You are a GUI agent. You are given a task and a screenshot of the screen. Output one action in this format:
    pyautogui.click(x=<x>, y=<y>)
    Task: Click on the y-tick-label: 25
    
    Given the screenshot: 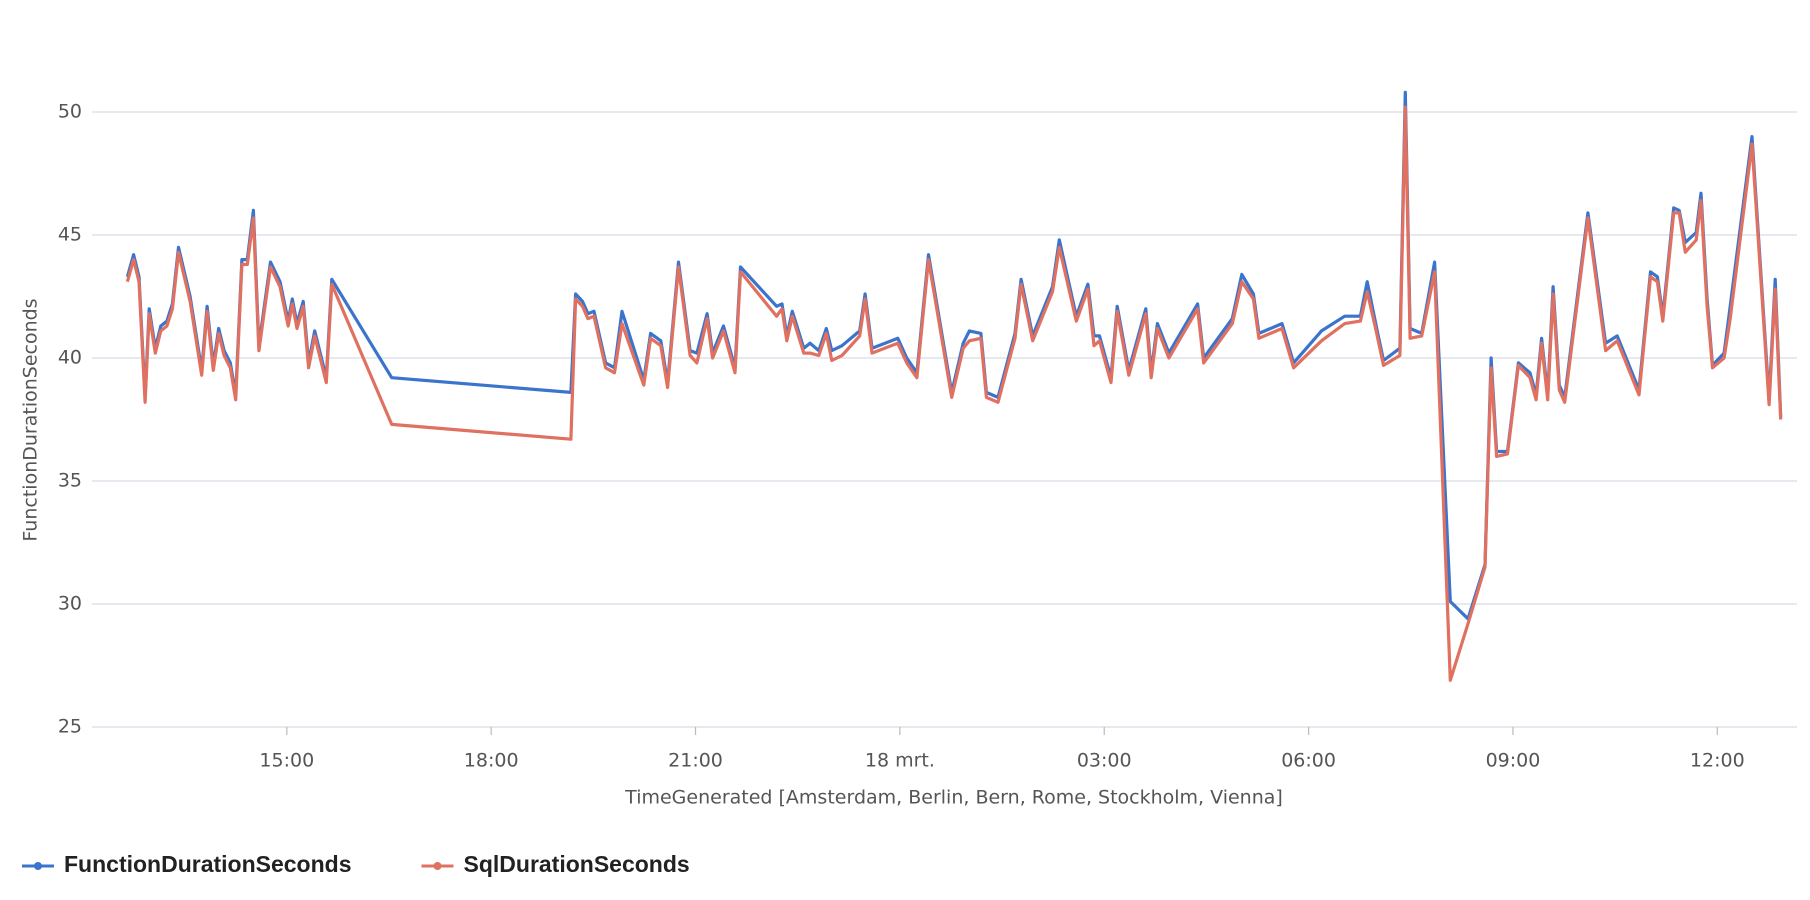 What is the action you would take?
    pyautogui.click(x=70, y=727)
    